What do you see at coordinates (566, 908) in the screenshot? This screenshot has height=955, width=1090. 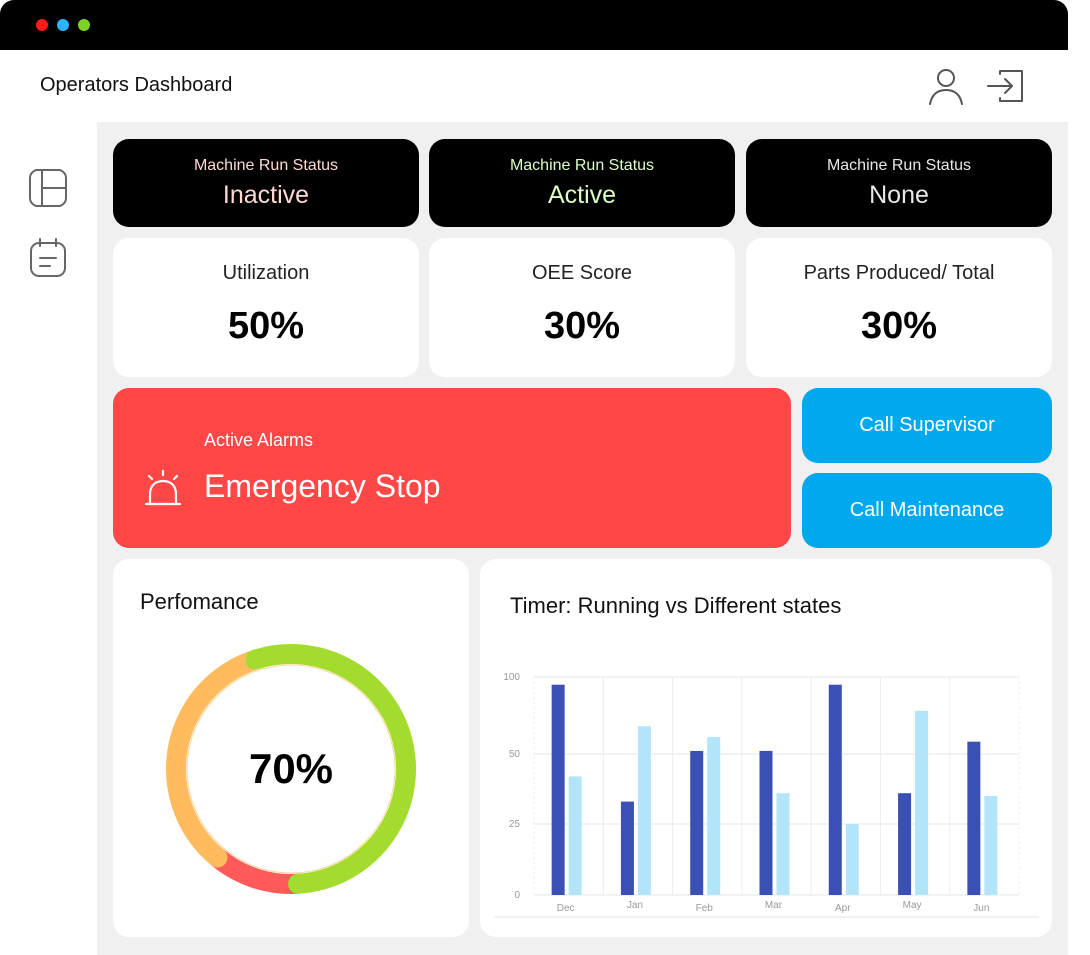 I see `x-tick-label: Dec` at bounding box center [566, 908].